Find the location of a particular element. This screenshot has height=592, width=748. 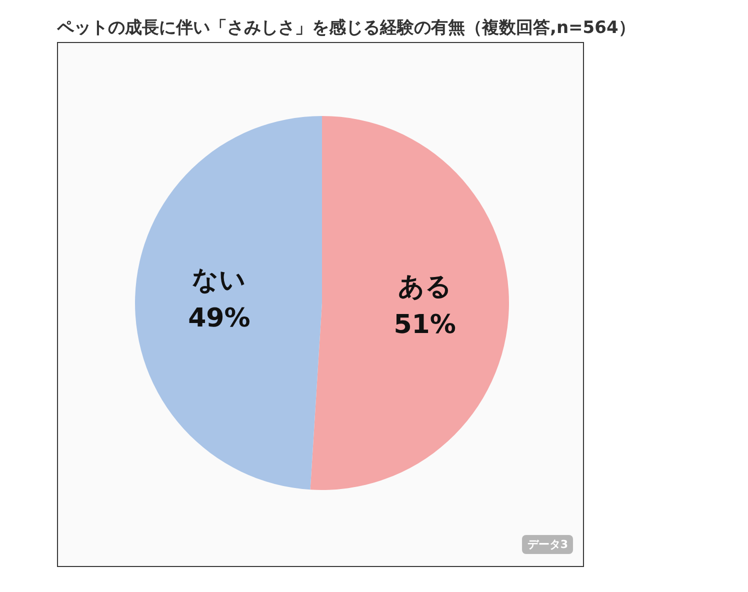

slice-label: ない is located at coordinates (219, 281).